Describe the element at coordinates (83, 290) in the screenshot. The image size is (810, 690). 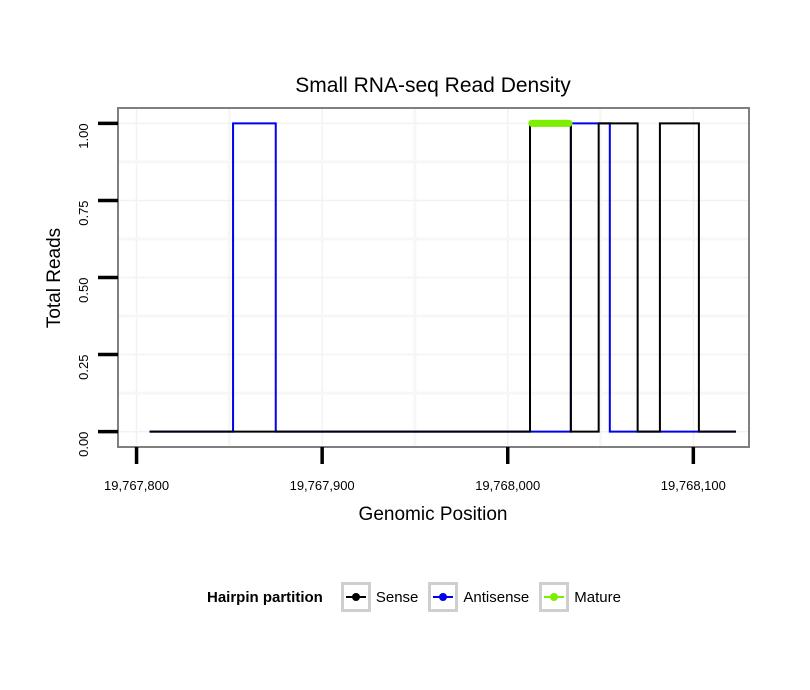
I see `y-tick-label: 0.50` at that location.